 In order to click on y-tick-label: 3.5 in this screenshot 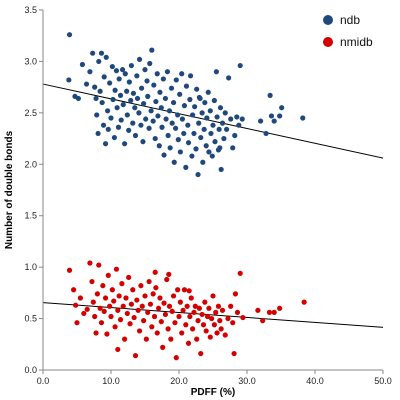, I will do `click(30, 10)`.